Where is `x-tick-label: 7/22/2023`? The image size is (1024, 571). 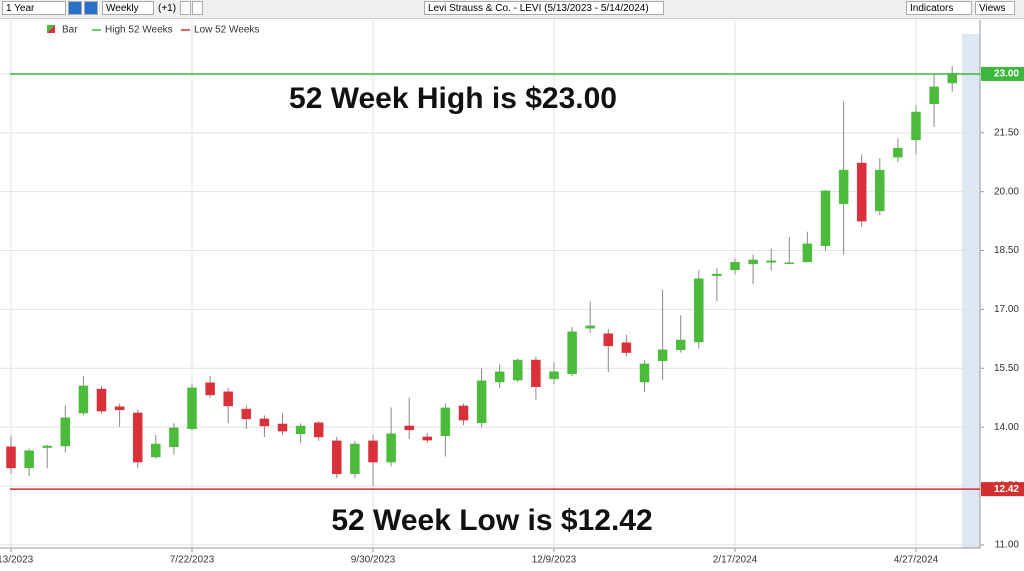
x-tick-label: 7/22/2023 is located at coordinates (192, 560).